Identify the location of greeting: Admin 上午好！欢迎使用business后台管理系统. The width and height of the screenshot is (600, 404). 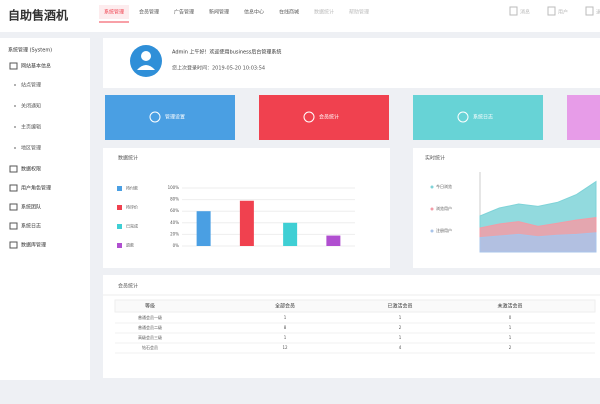
(226, 52).